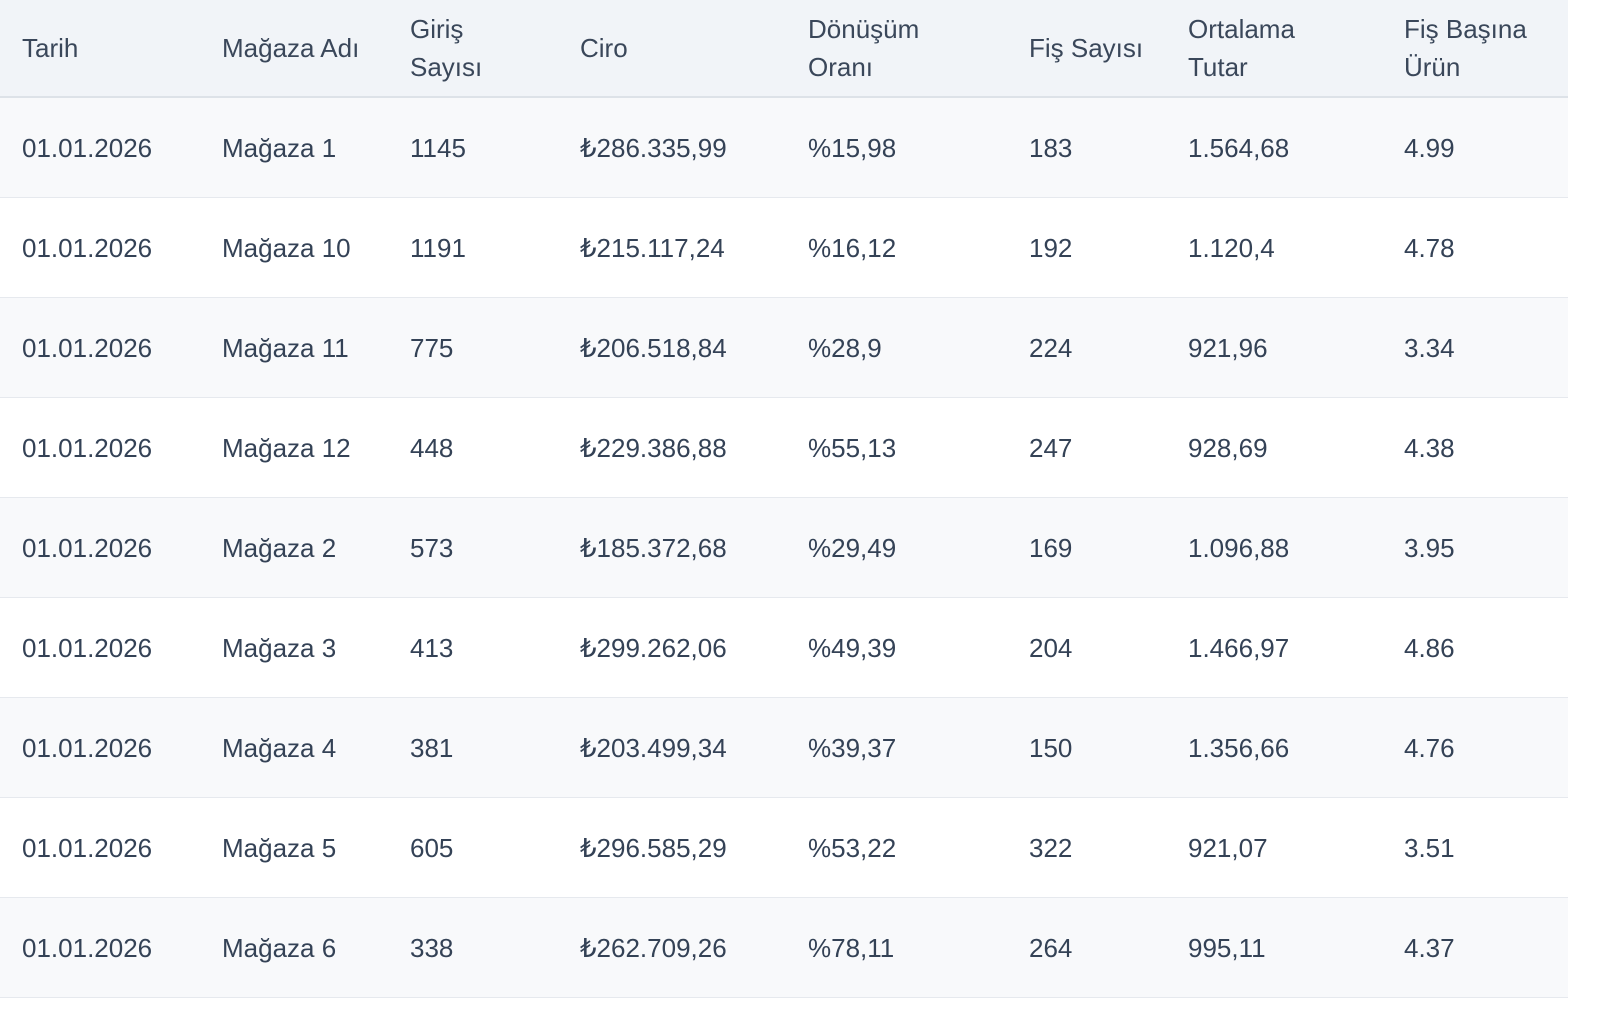 Image resolution: width=1600 pixels, height=1019 pixels. What do you see at coordinates (1274, 947) in the screenshot?
I see `cell-average-amount: 995,11` at bounding box center [1274, 947].